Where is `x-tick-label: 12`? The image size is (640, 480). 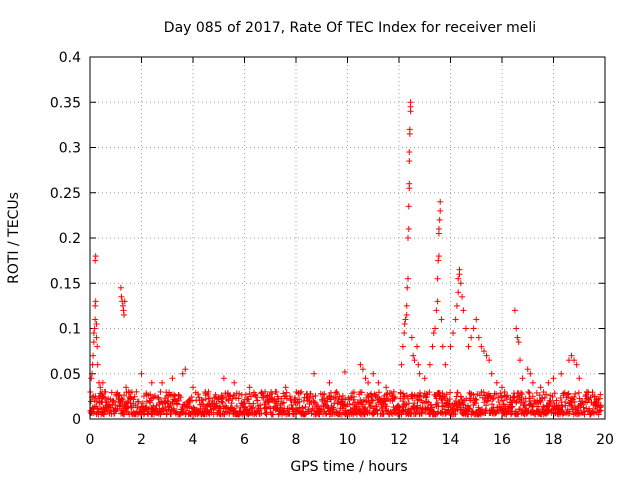 x-tick-label: 12 is located at coordinates (399, 440).